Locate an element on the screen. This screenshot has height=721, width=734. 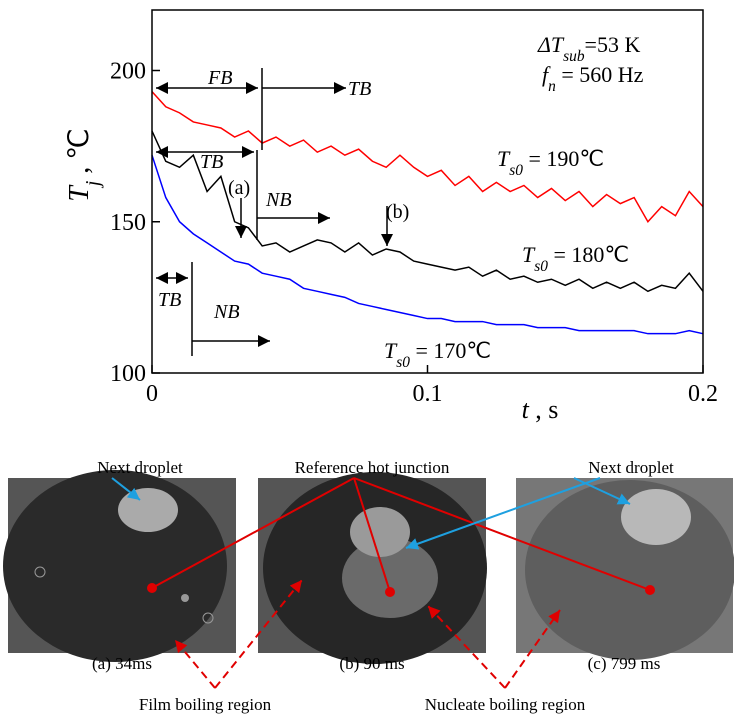
series-label: Ts0 = 170℃ is located at coordinates (437, 354).